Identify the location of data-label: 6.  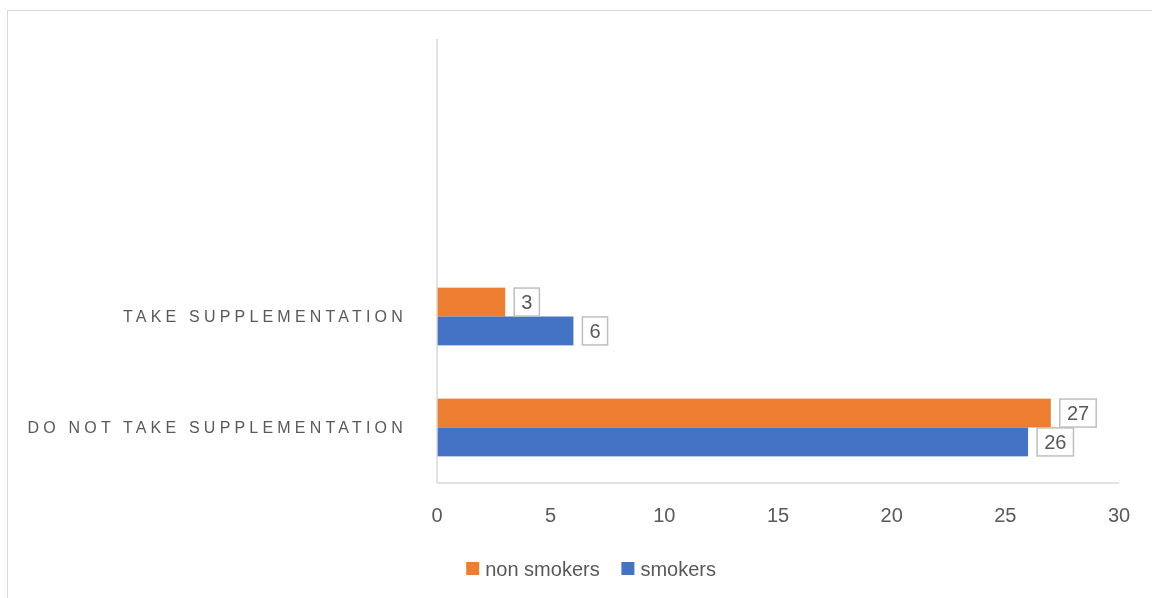
(595, 331).